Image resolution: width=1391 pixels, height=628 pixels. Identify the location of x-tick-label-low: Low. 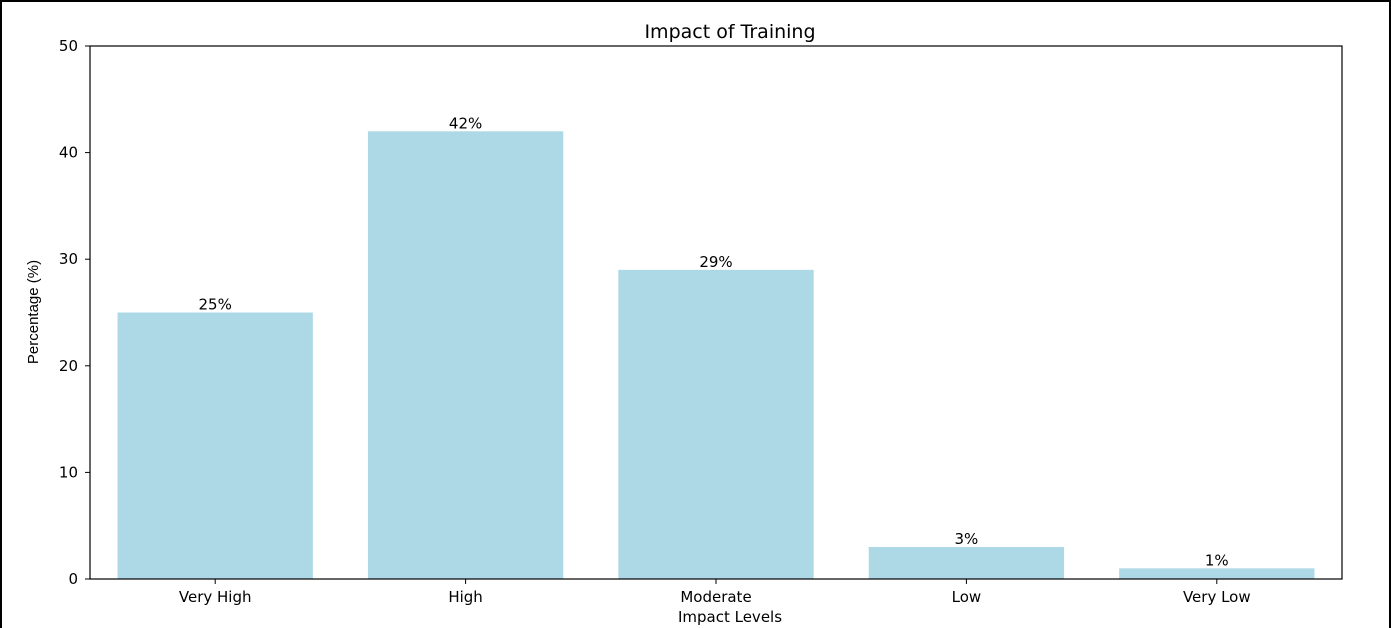
(967, 597).